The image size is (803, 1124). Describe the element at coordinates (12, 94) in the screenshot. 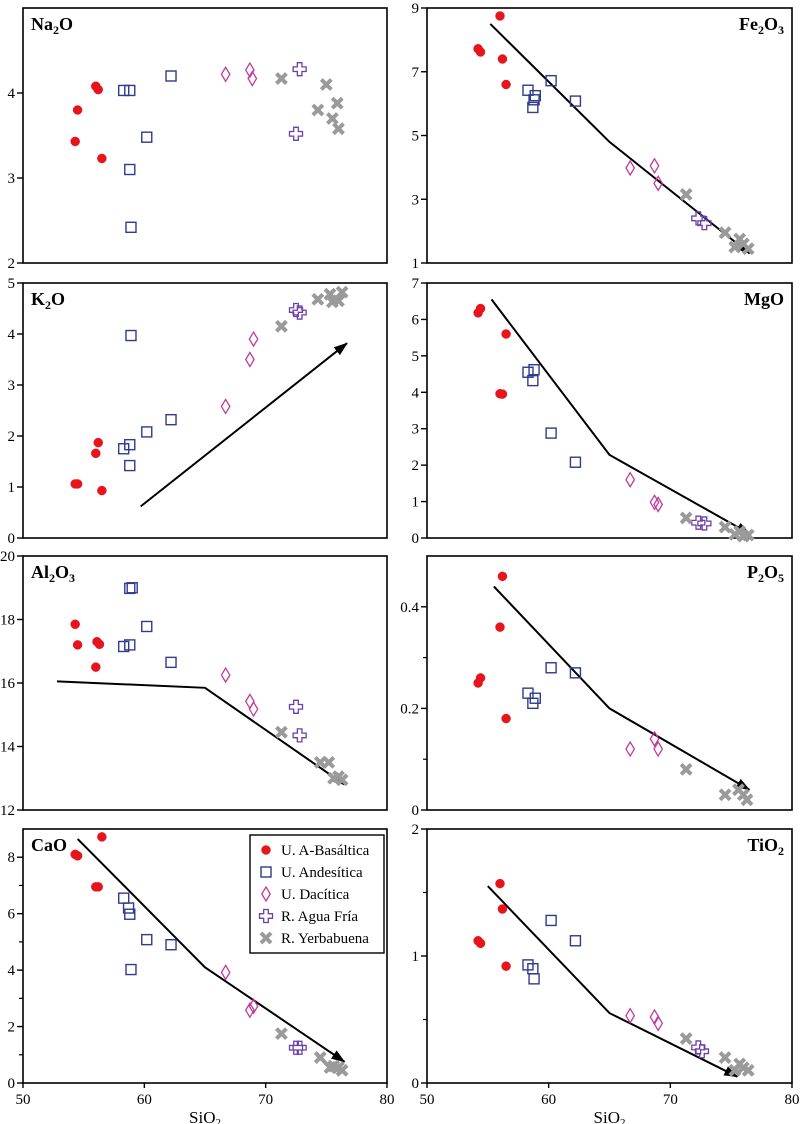

I see `y-tick-label: 4` at that location.